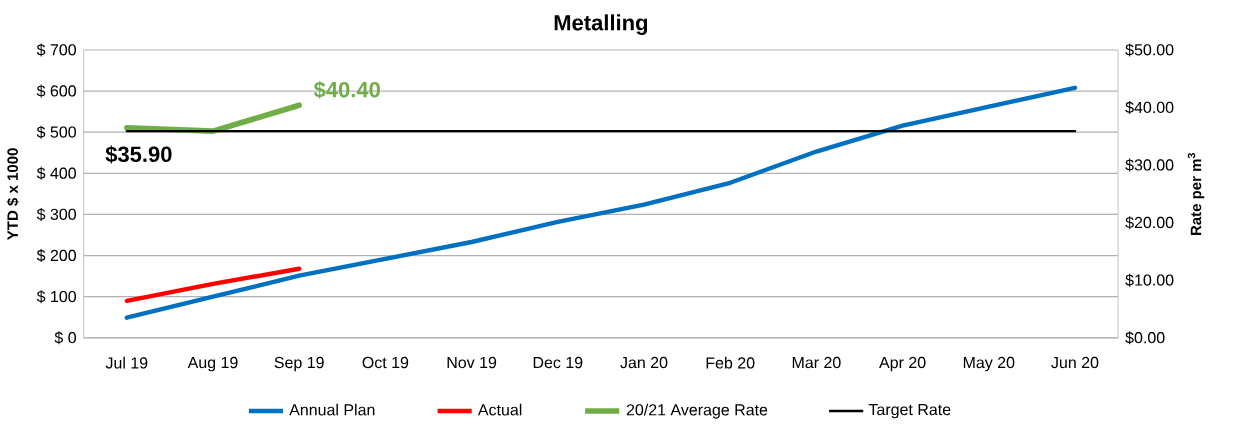  I want to click on legend-label: Target Rate, so click(909, 411).